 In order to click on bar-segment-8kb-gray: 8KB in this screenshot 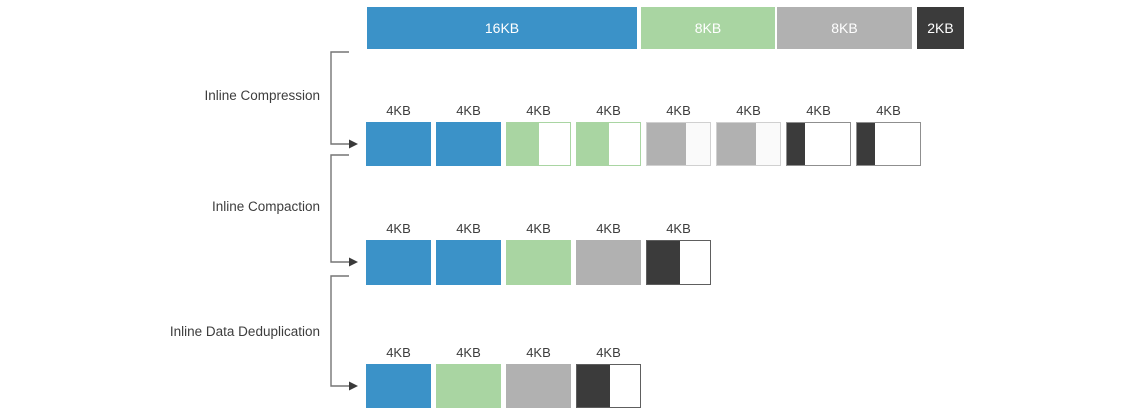, I will do `click(844, 28)`.